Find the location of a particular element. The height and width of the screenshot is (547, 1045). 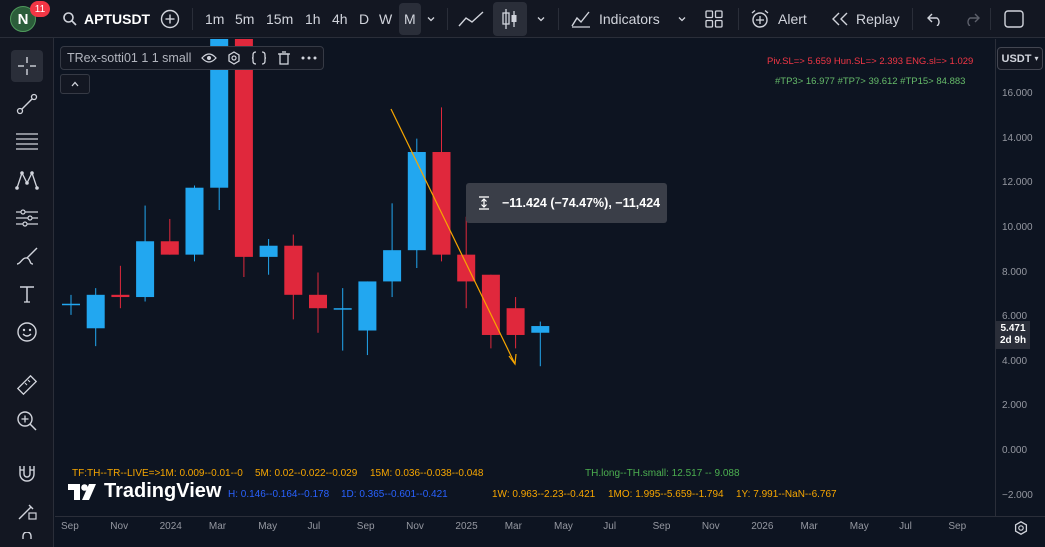

indicators-button: Indicators is located at coordinates (615, 19).